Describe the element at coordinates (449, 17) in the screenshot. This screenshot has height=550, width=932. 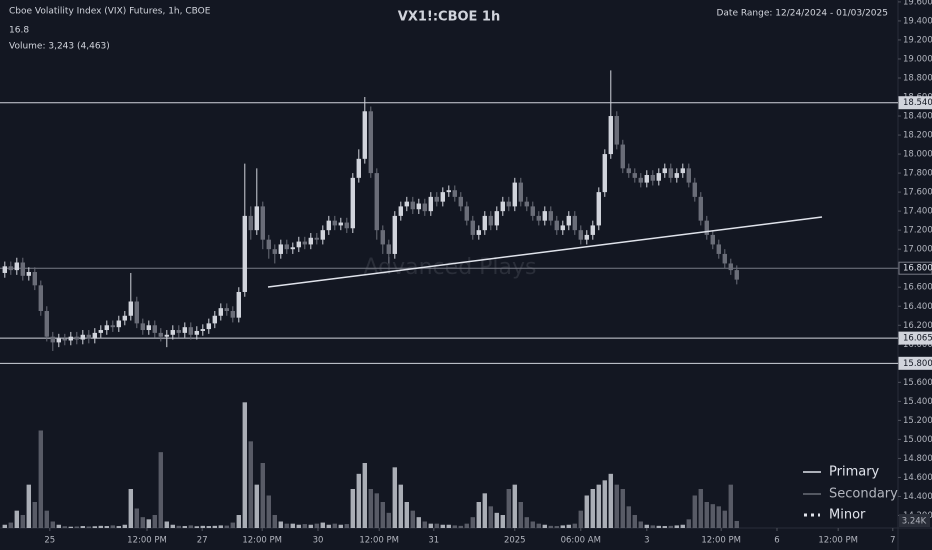
I see `chart-title: VX1!:CBOE 1h` at that location.